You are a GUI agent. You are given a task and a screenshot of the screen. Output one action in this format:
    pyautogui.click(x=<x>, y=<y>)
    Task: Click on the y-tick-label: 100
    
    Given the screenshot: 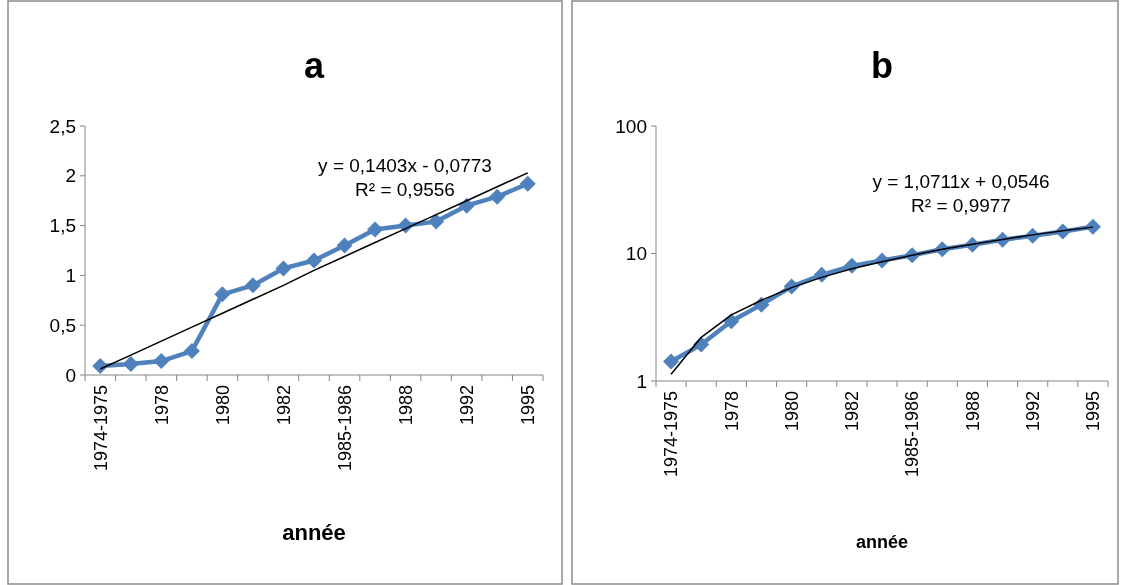 What is the action you would take?
    pyautogui.click(x=631, y=126)
    